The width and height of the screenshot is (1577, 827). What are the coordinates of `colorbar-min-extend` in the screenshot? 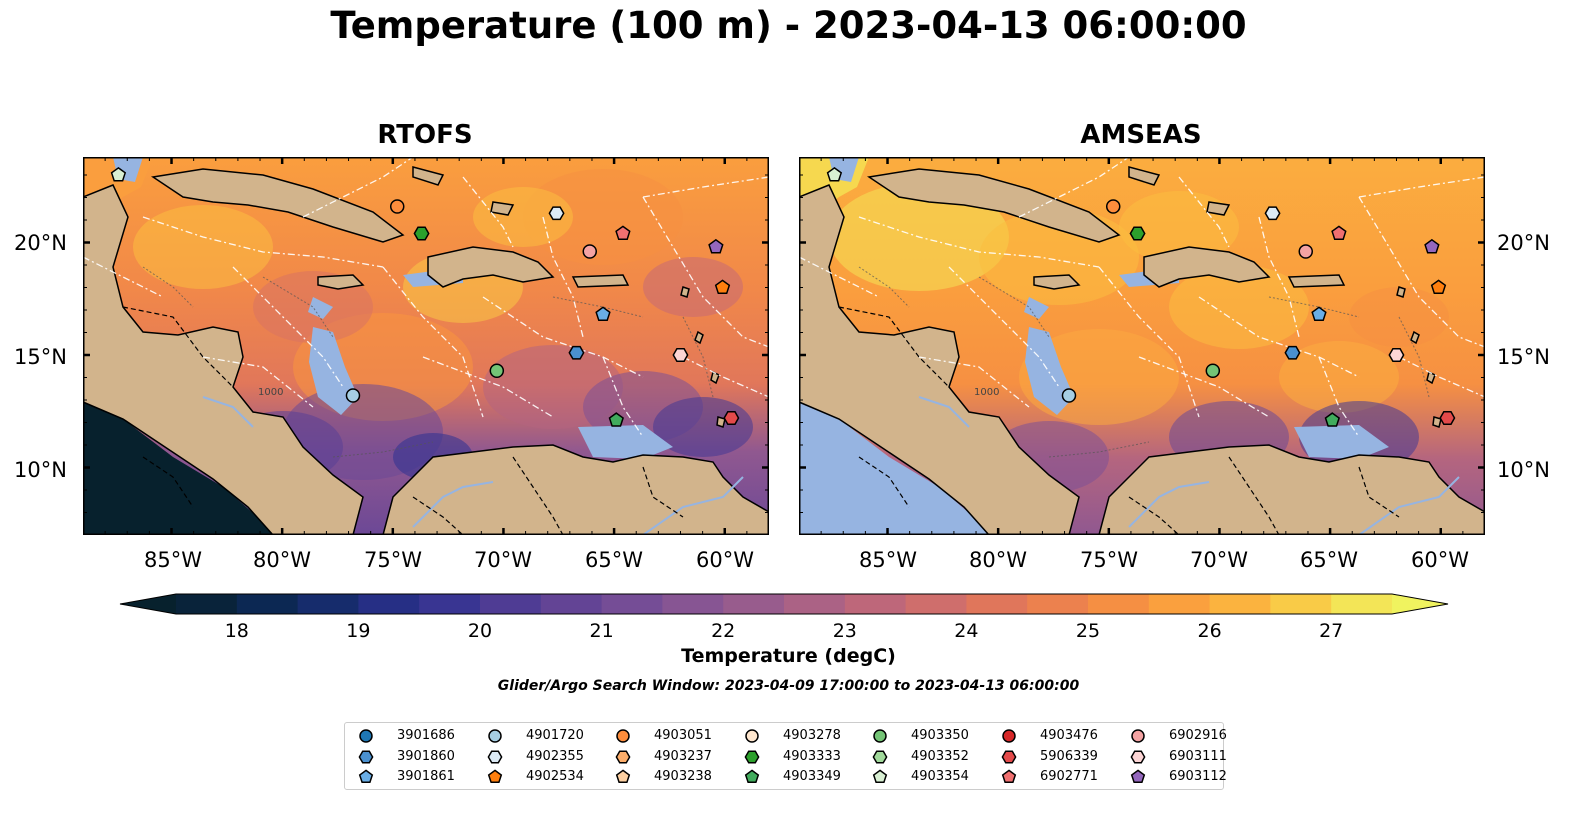 It's located at (148, 604).